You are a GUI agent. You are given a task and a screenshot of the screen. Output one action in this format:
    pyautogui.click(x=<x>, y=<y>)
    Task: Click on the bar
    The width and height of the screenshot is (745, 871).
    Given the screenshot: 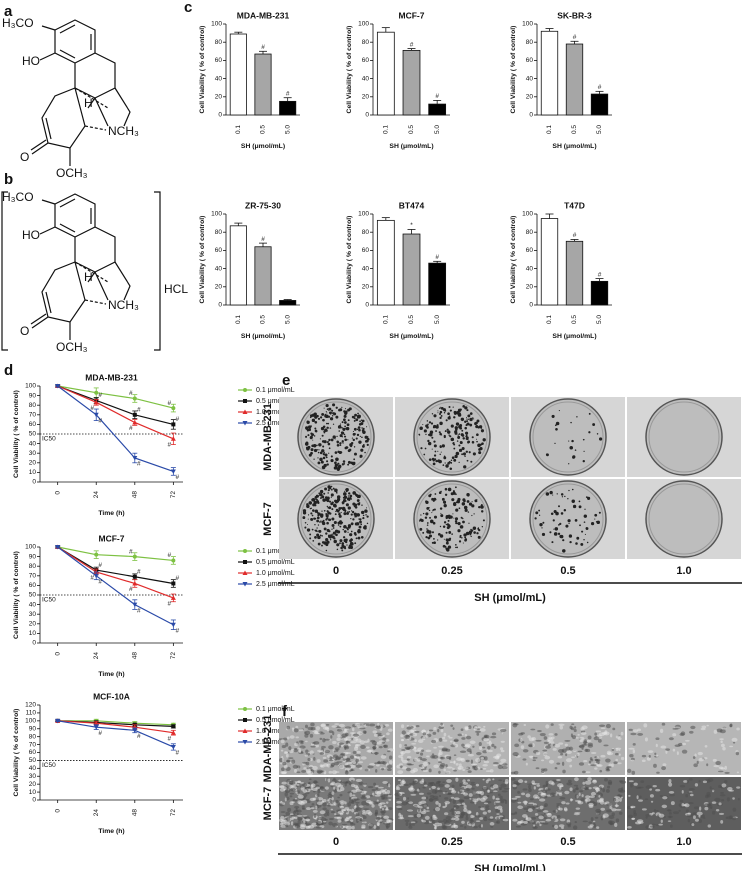 What is the action you would take?
    pyautogui.click(x=549, y=262)
    